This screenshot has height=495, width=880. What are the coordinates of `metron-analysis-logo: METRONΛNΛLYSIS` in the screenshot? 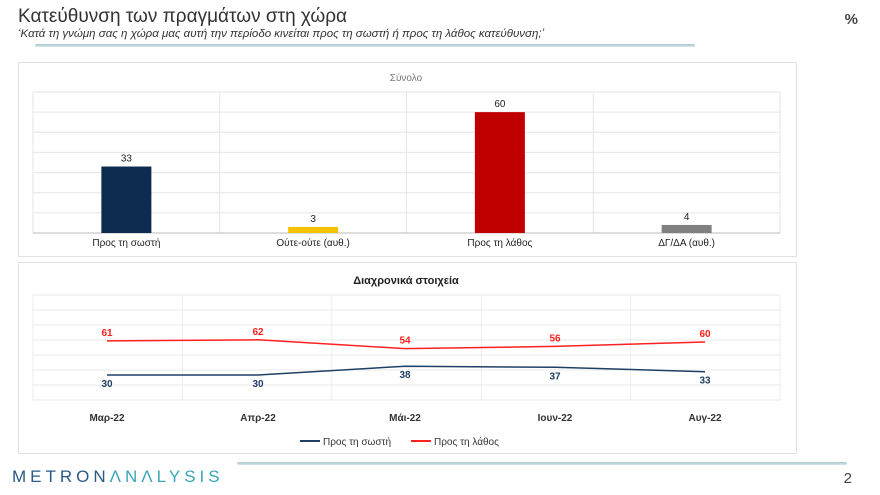 It's located at (118, 476).